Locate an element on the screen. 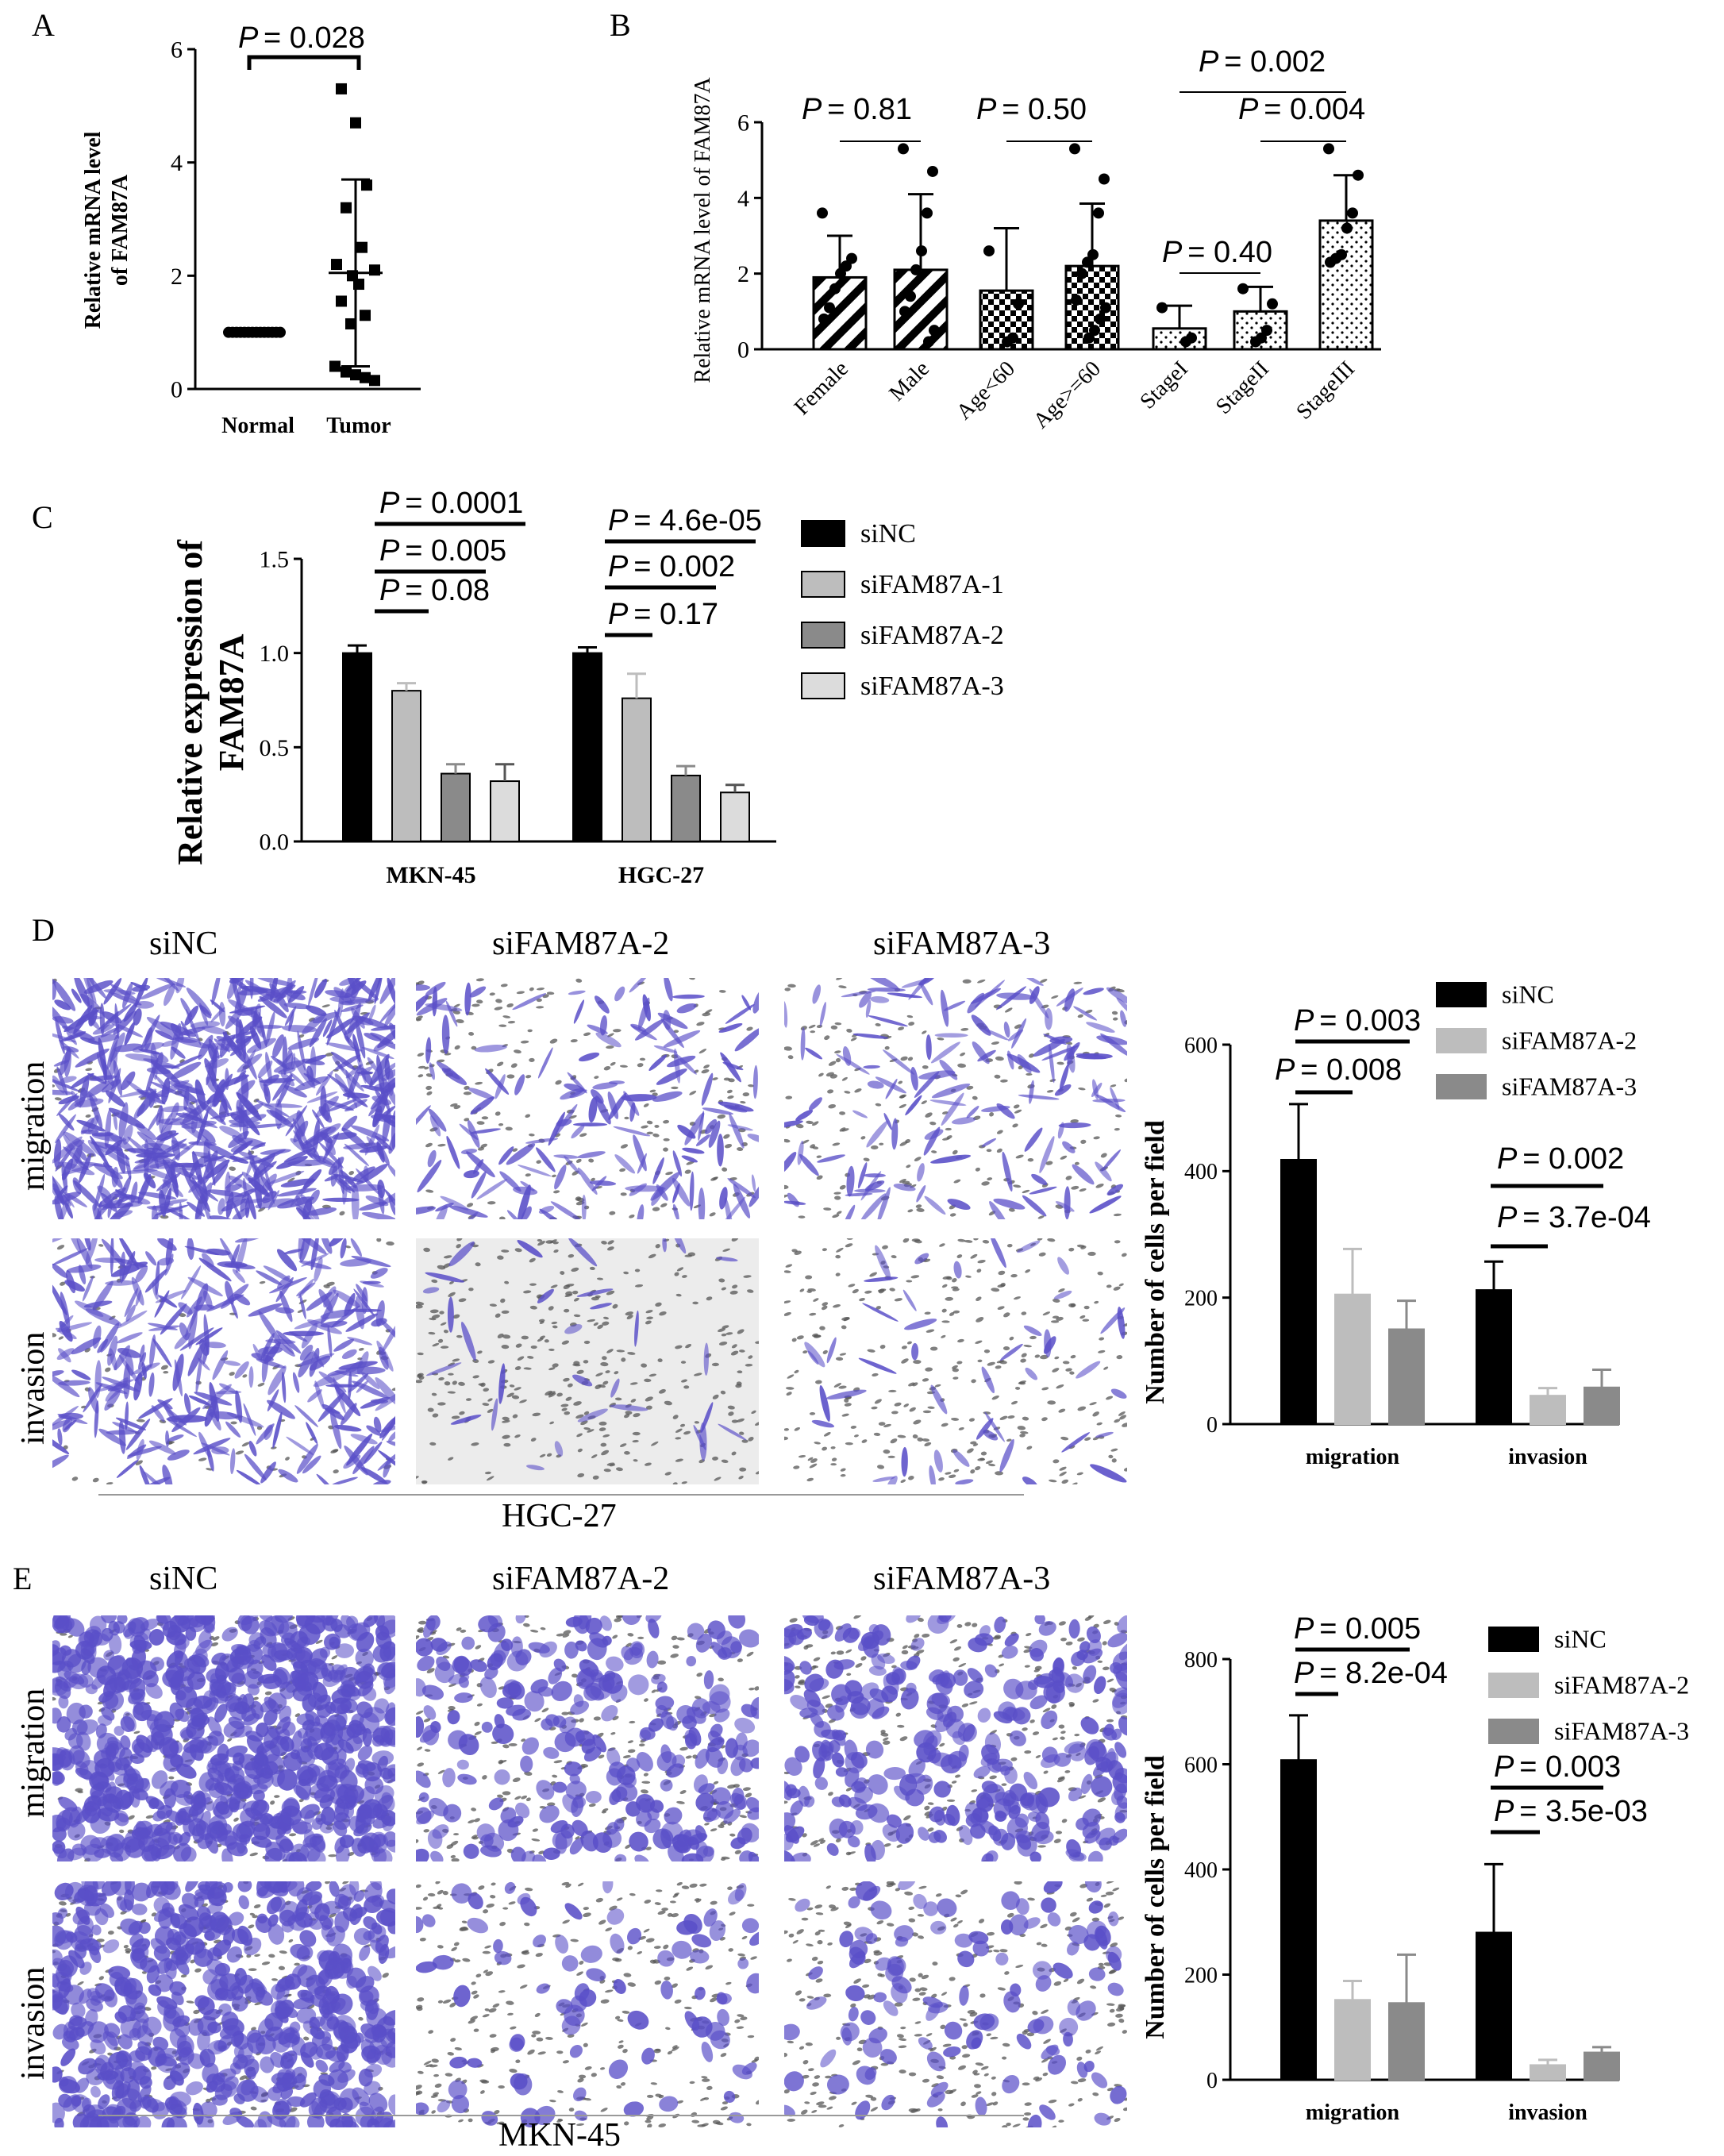  panel-d-row-label-migration: migration is located at coordinates (33, 1126).